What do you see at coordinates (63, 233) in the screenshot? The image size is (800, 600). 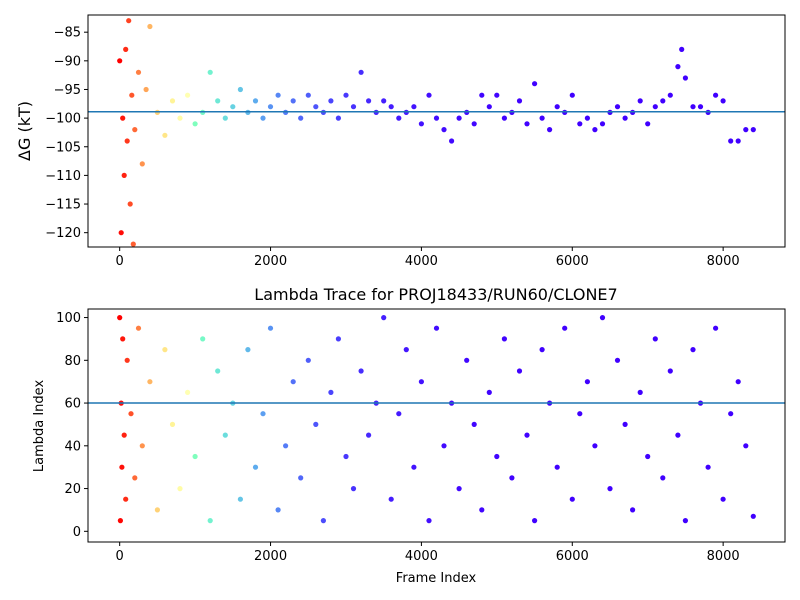 I see `y-tick-label: −120` at bounding box center [63, 233].